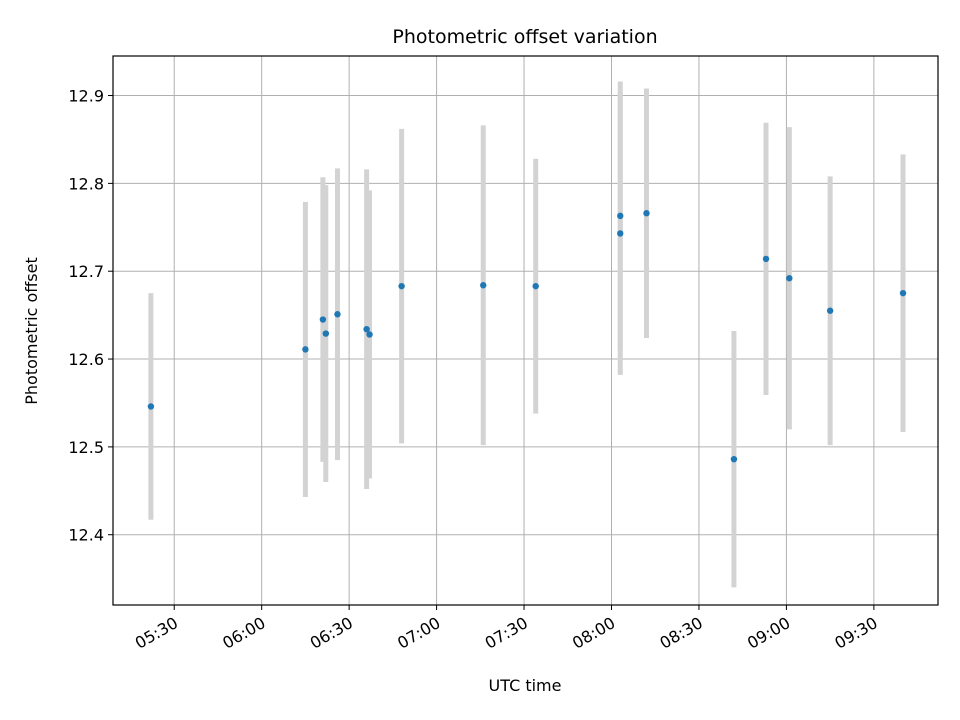 The image size is (960, 720). I want to click on chart-title: Photometric offset variation, so click(524, 37).